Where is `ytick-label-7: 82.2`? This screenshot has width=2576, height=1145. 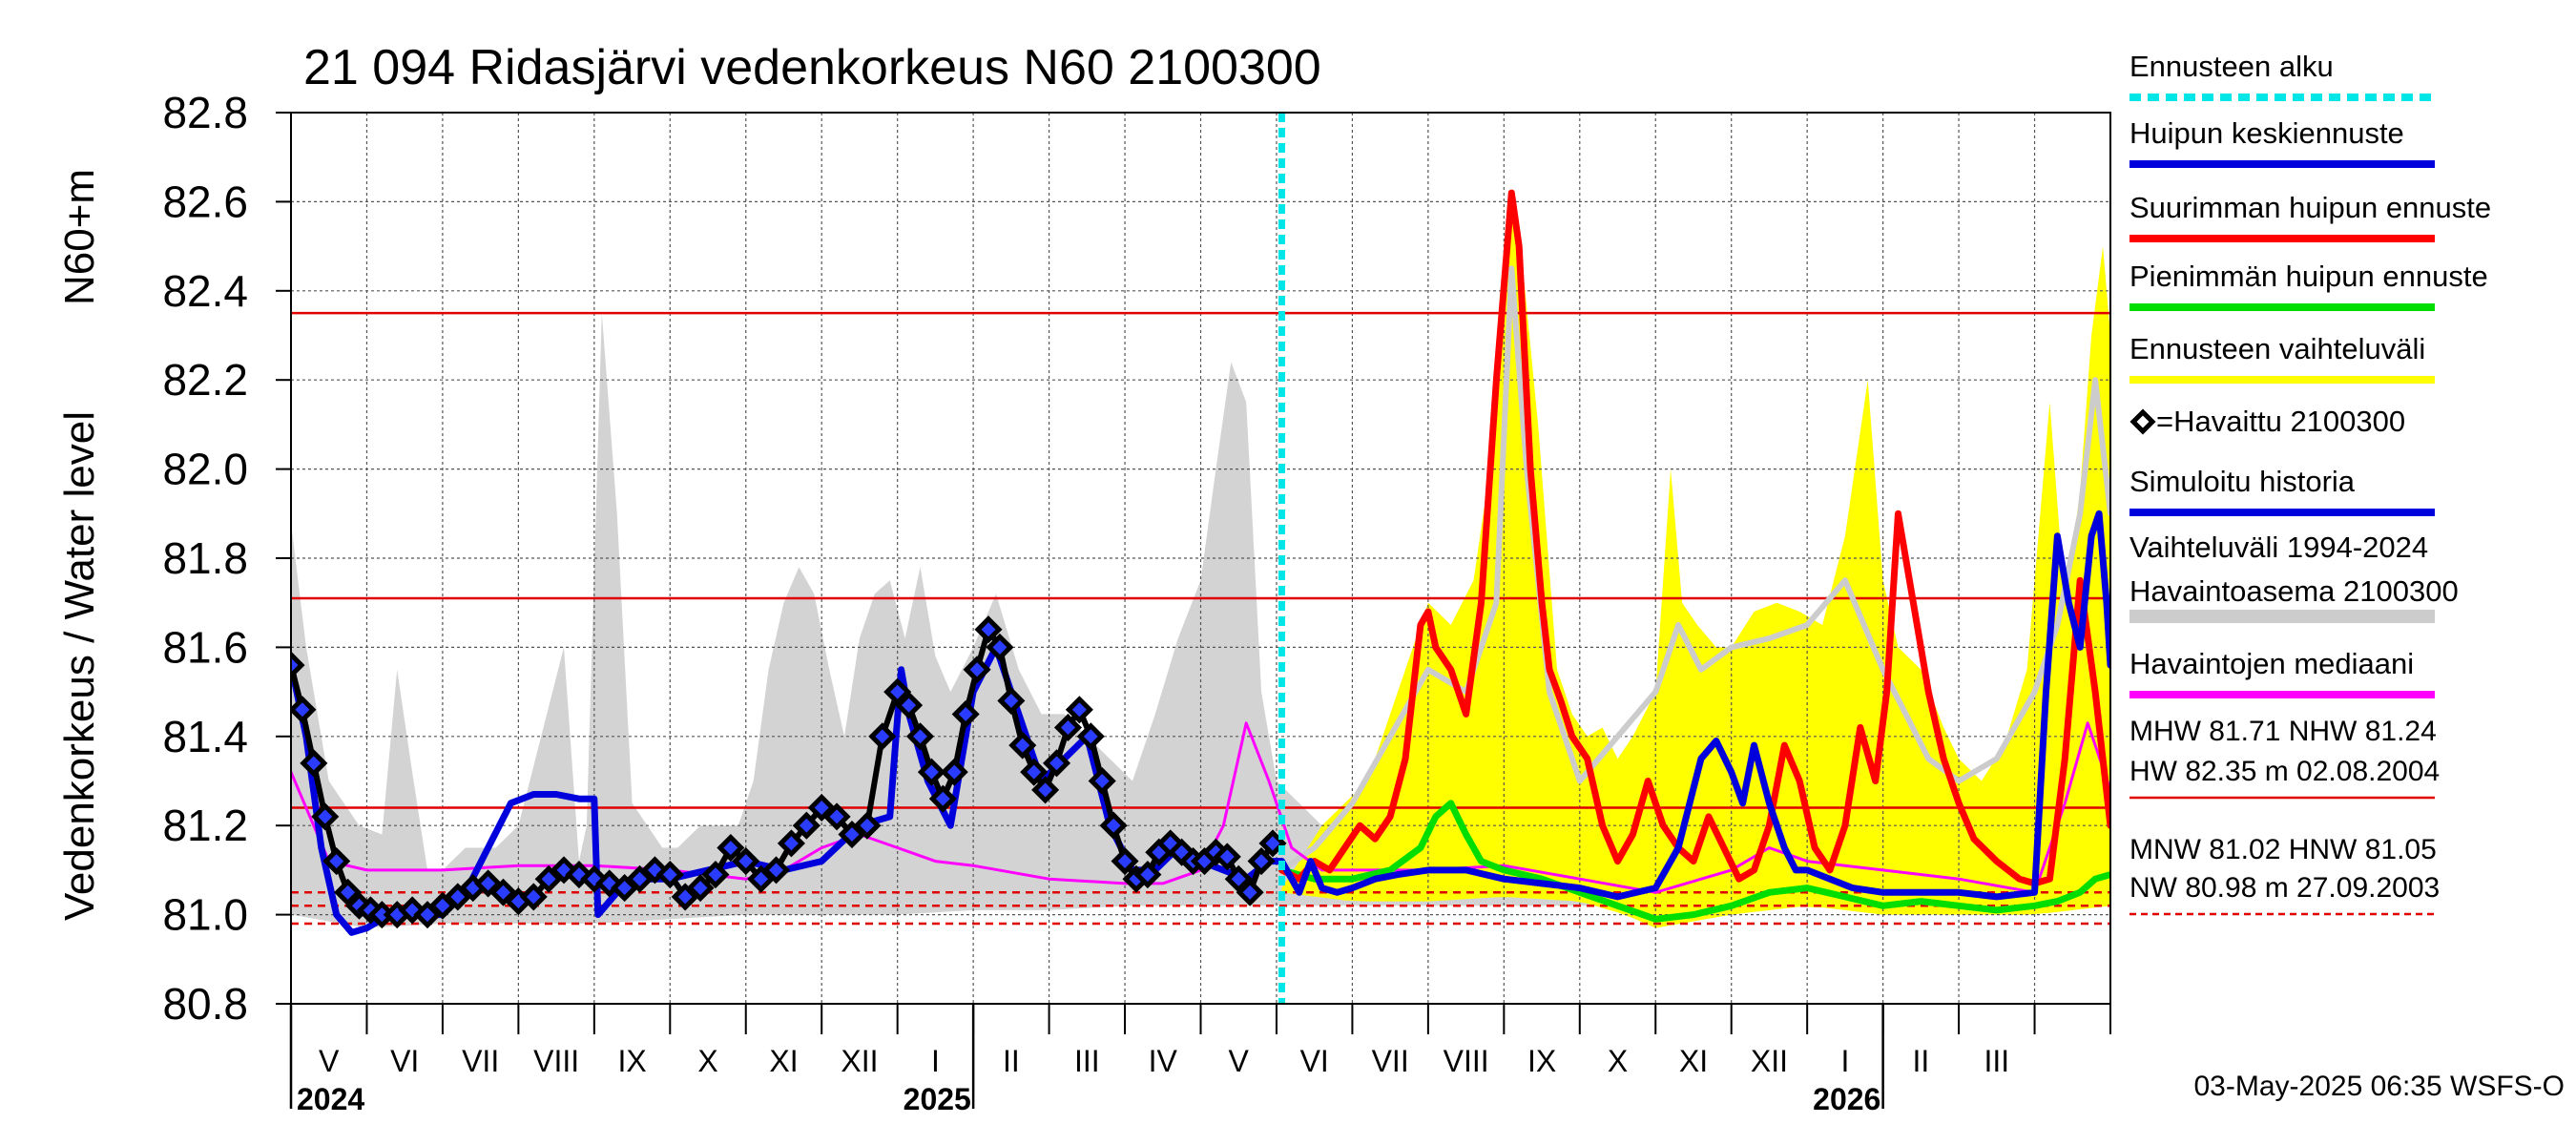 ytick-label-7: 82.2 is located at coordinates (205, 380).